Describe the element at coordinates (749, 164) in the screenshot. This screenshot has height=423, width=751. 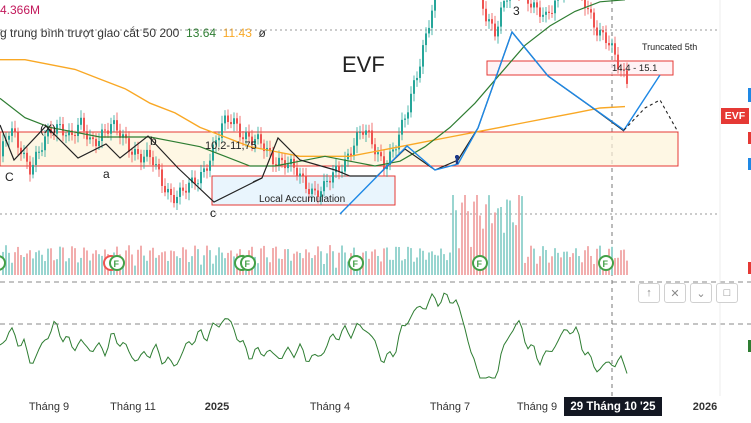
I see `axis-mark-blue` at that location.